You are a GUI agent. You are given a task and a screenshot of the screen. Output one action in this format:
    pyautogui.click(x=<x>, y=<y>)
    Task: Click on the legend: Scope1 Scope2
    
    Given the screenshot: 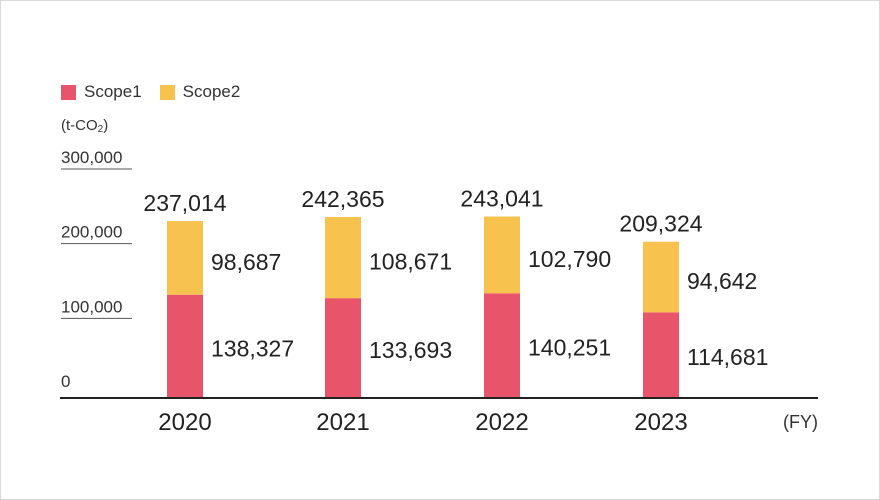 What is the action you would take?
    pyautogui.click(x=159, y=92)
    